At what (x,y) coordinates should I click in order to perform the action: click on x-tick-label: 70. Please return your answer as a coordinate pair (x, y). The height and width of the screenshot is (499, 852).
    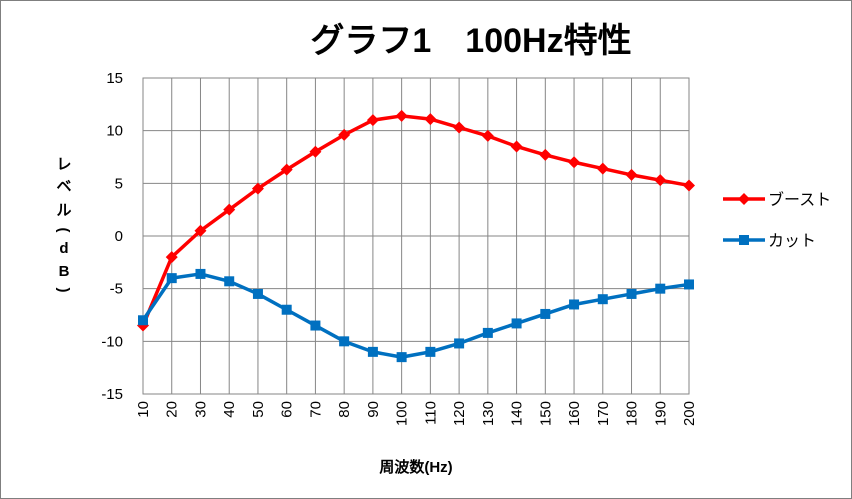
    Looking at the image, I should click on (315, 409).